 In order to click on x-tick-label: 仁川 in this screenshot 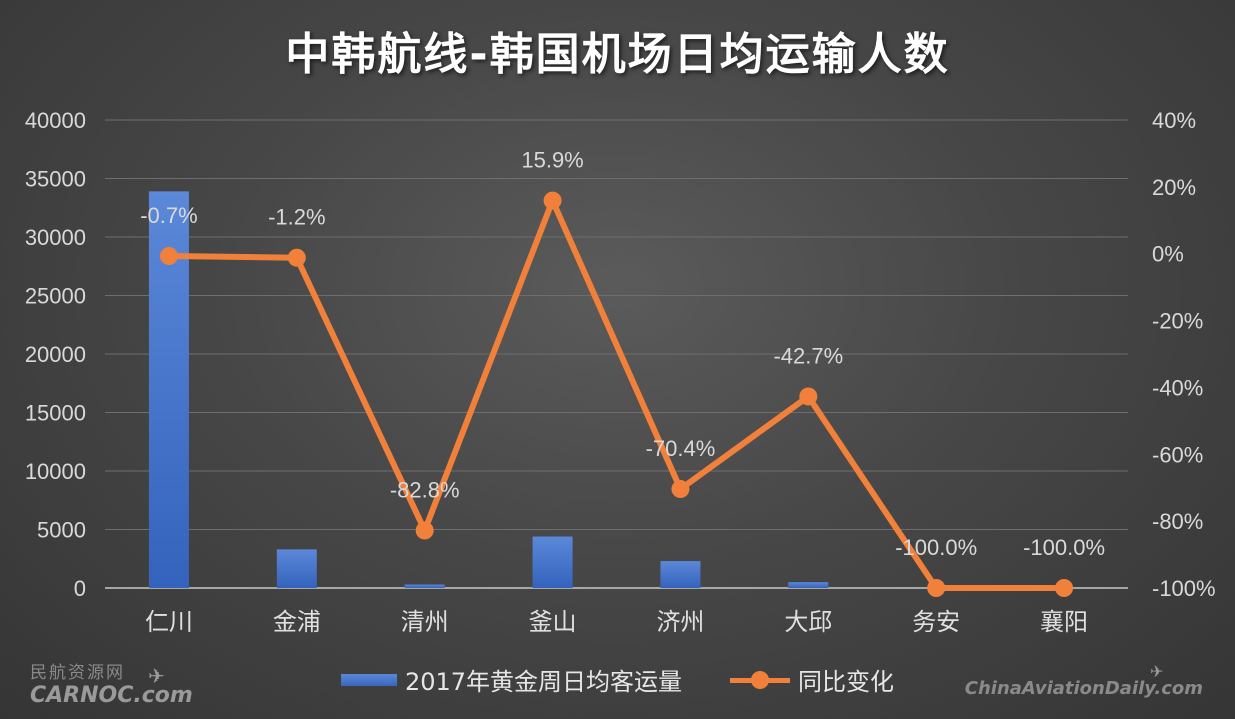, I will do `click(169, 622)`.